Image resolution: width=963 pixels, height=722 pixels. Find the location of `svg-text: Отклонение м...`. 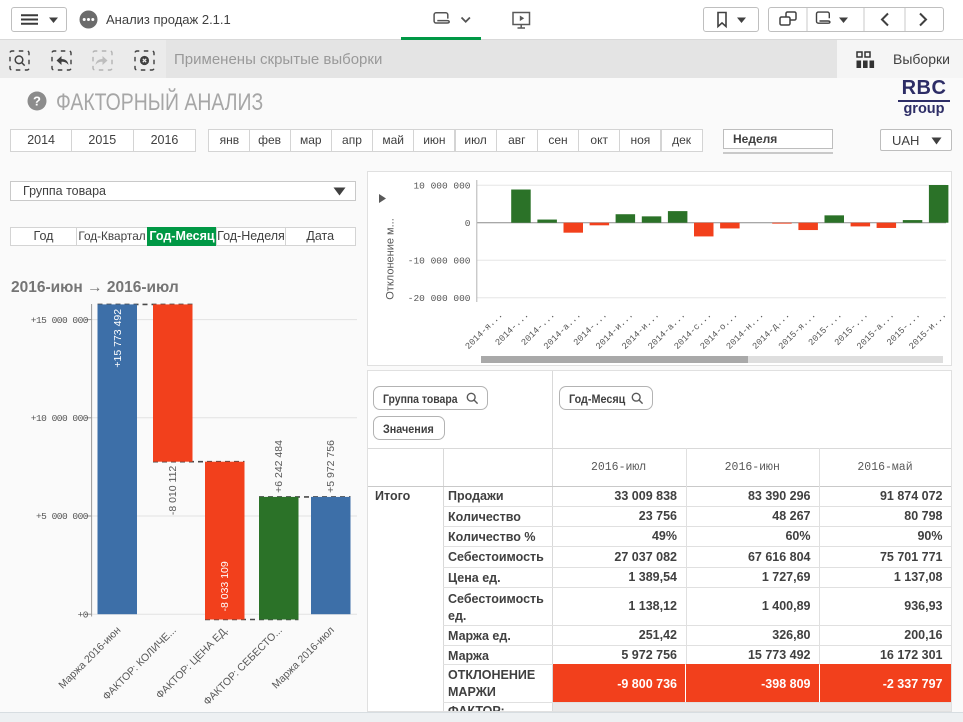

svg-text: Отклонение м... is located at coordinates (391, 259).